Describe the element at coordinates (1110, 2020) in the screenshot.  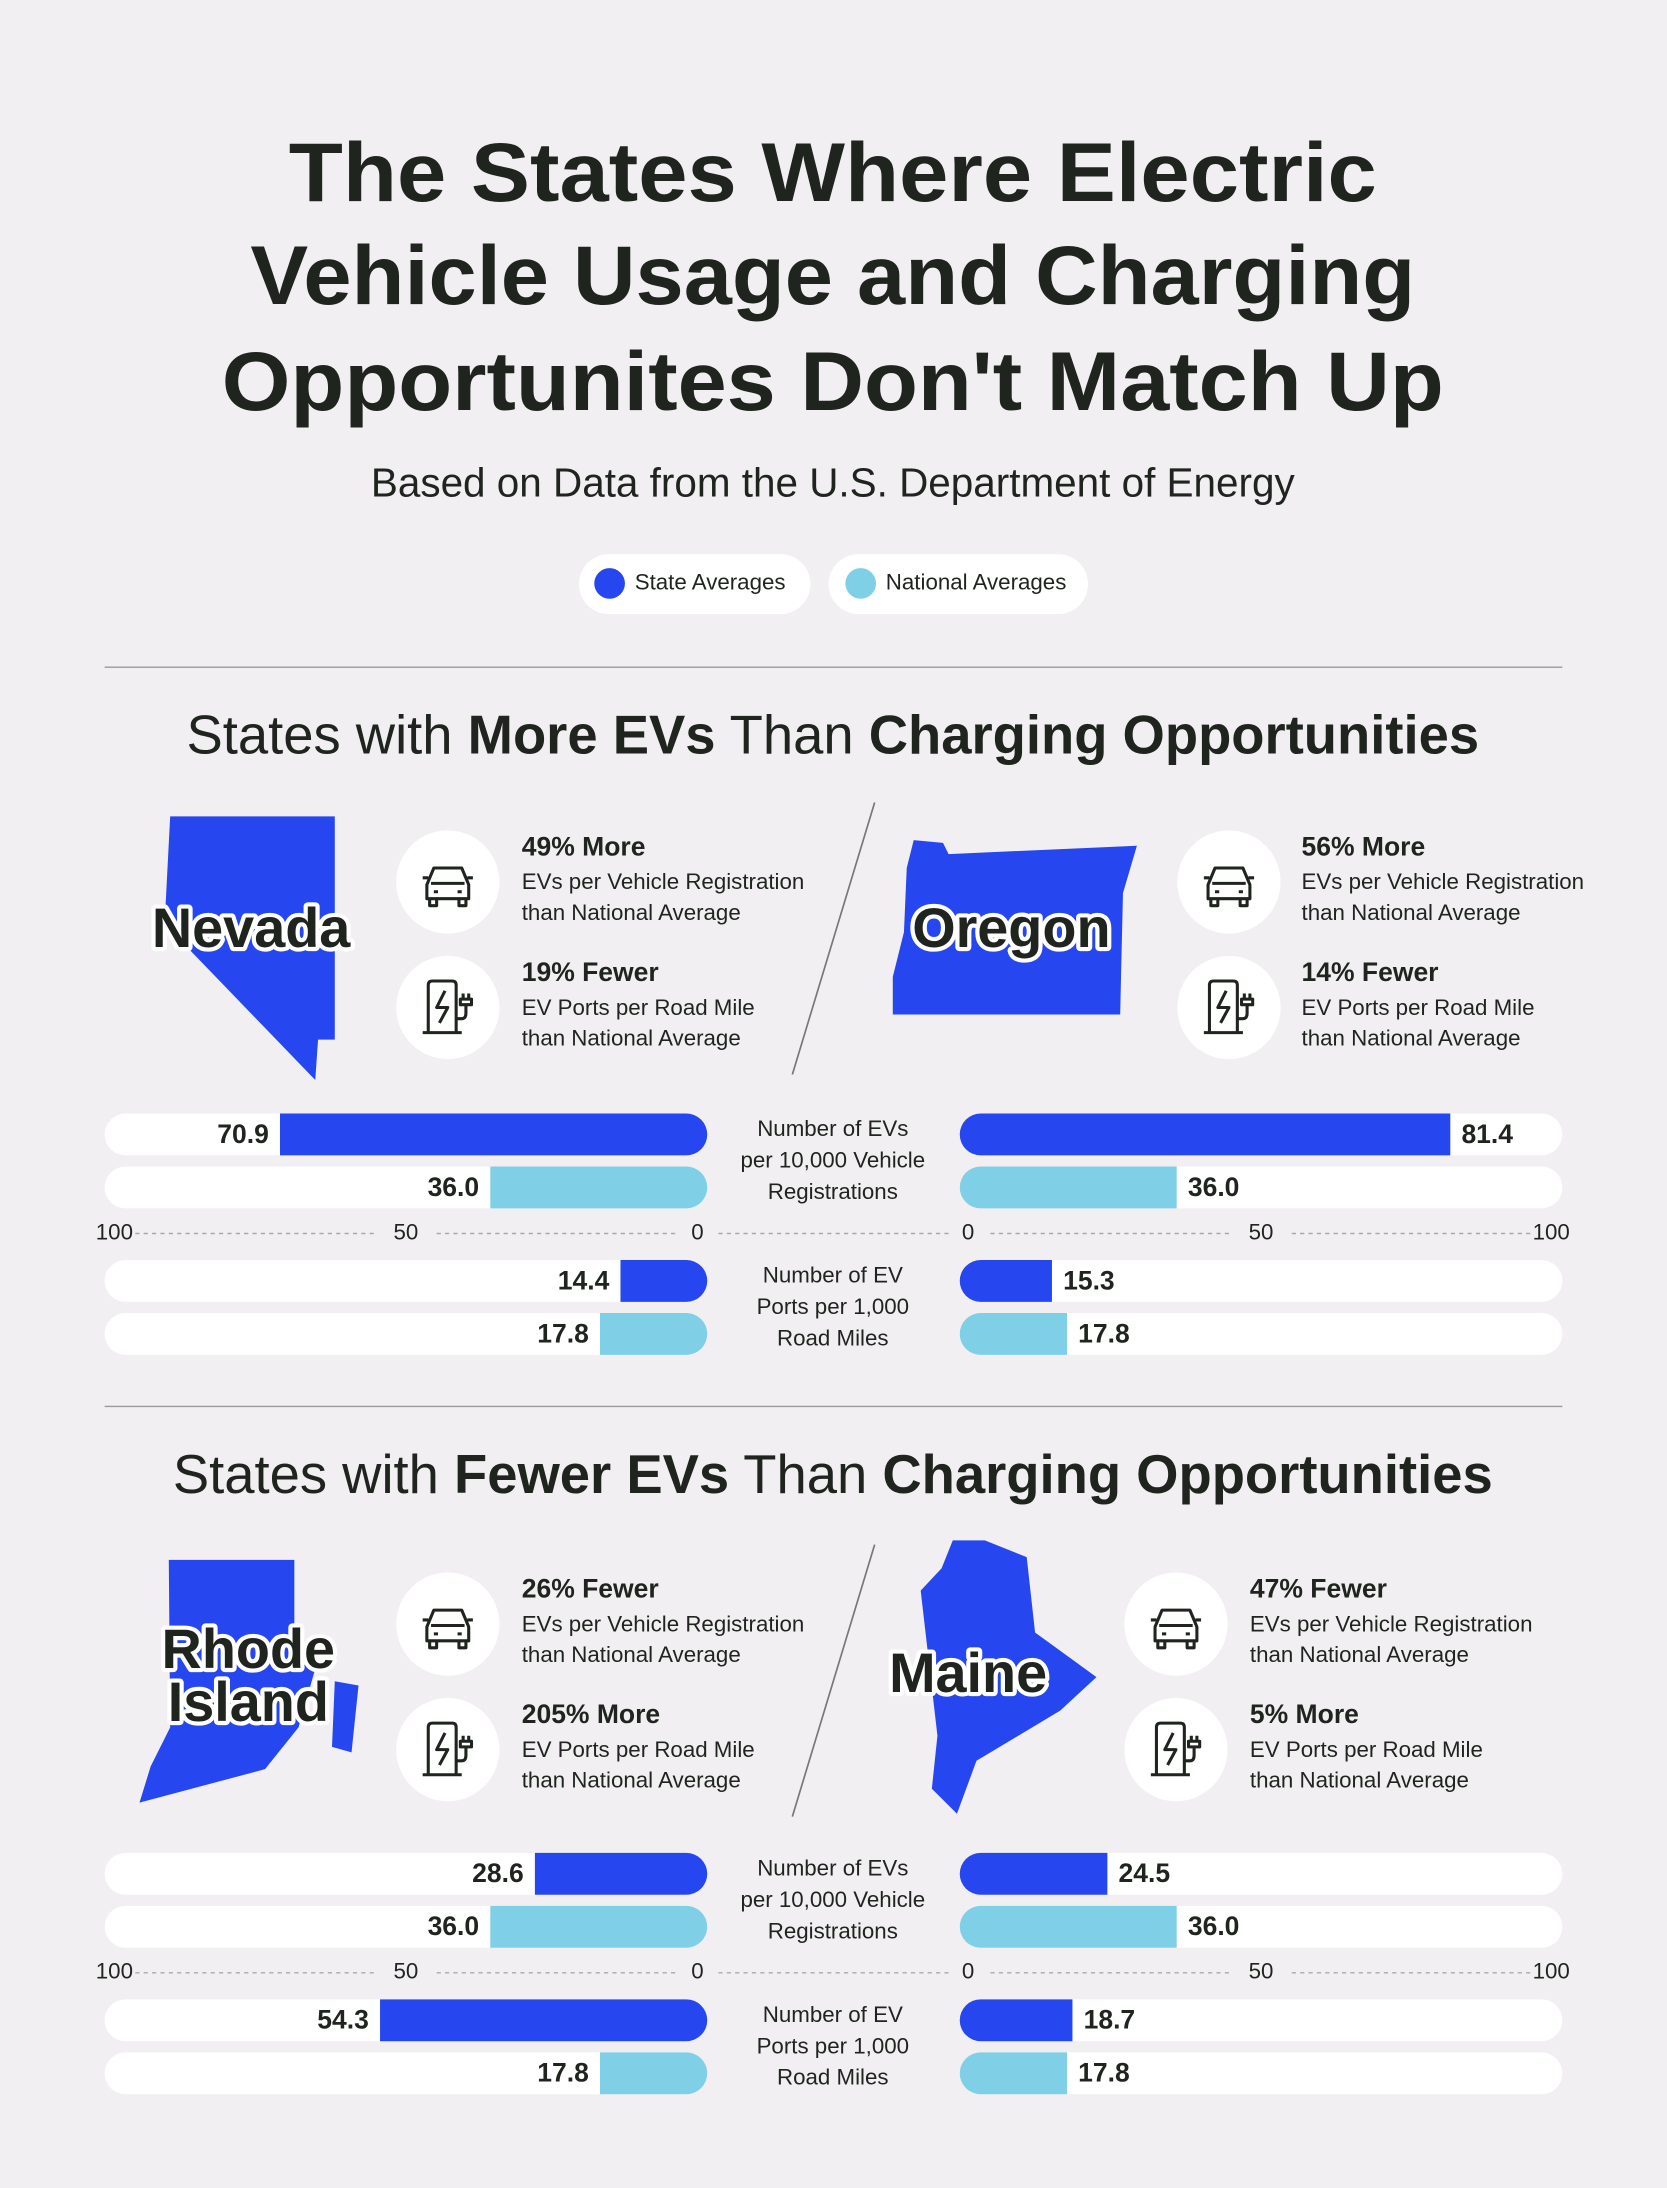
I see `value-label: 18.7` at that location.